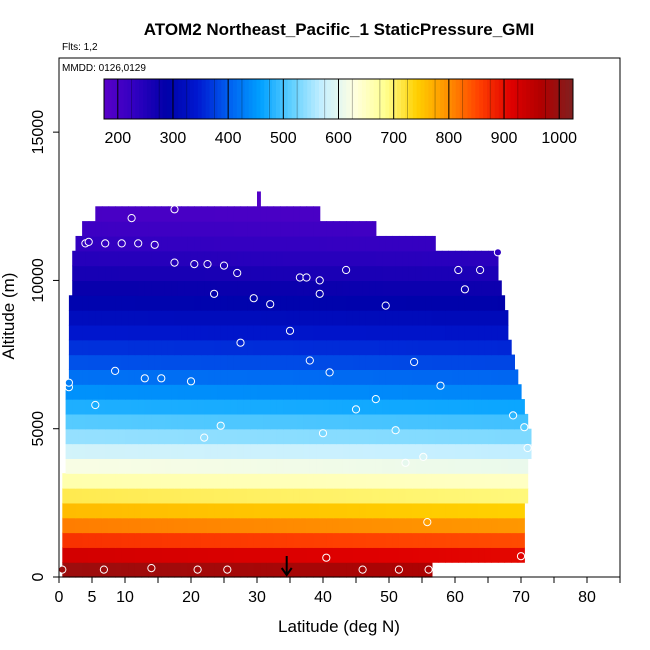 The width and height of the screenshot is (650, 650). I want to click on x-tick-label: 50, so click(389, 597).